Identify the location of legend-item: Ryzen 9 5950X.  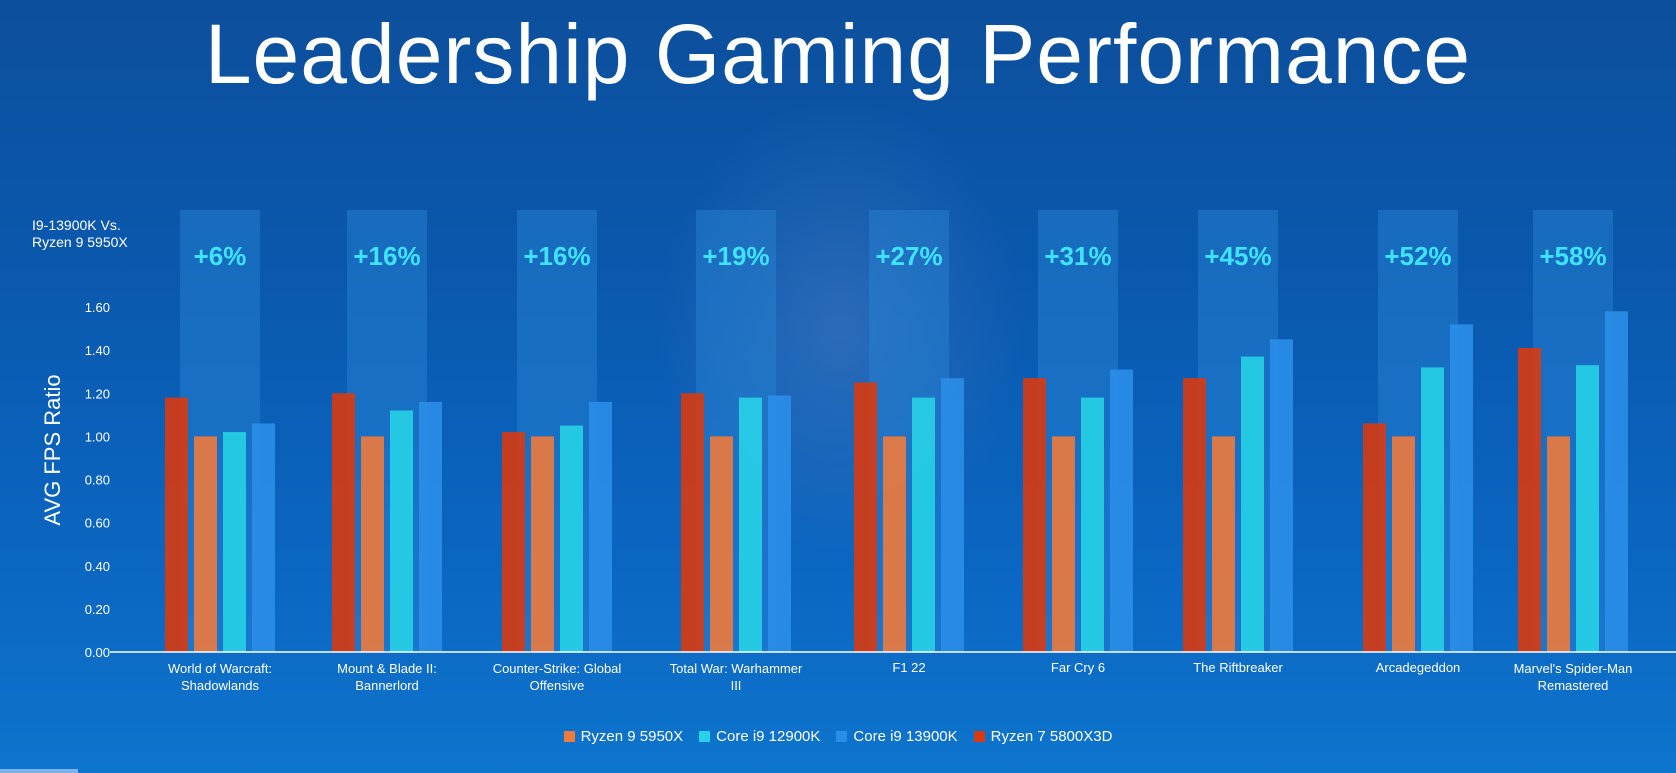
(623, 736).